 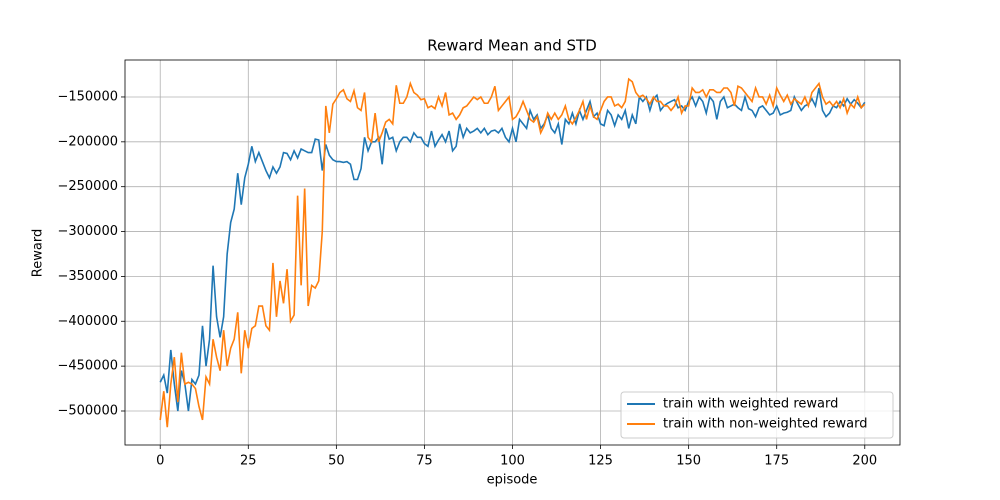 I want to click on y-tick-label: −400000, so click(x=87, y=321).